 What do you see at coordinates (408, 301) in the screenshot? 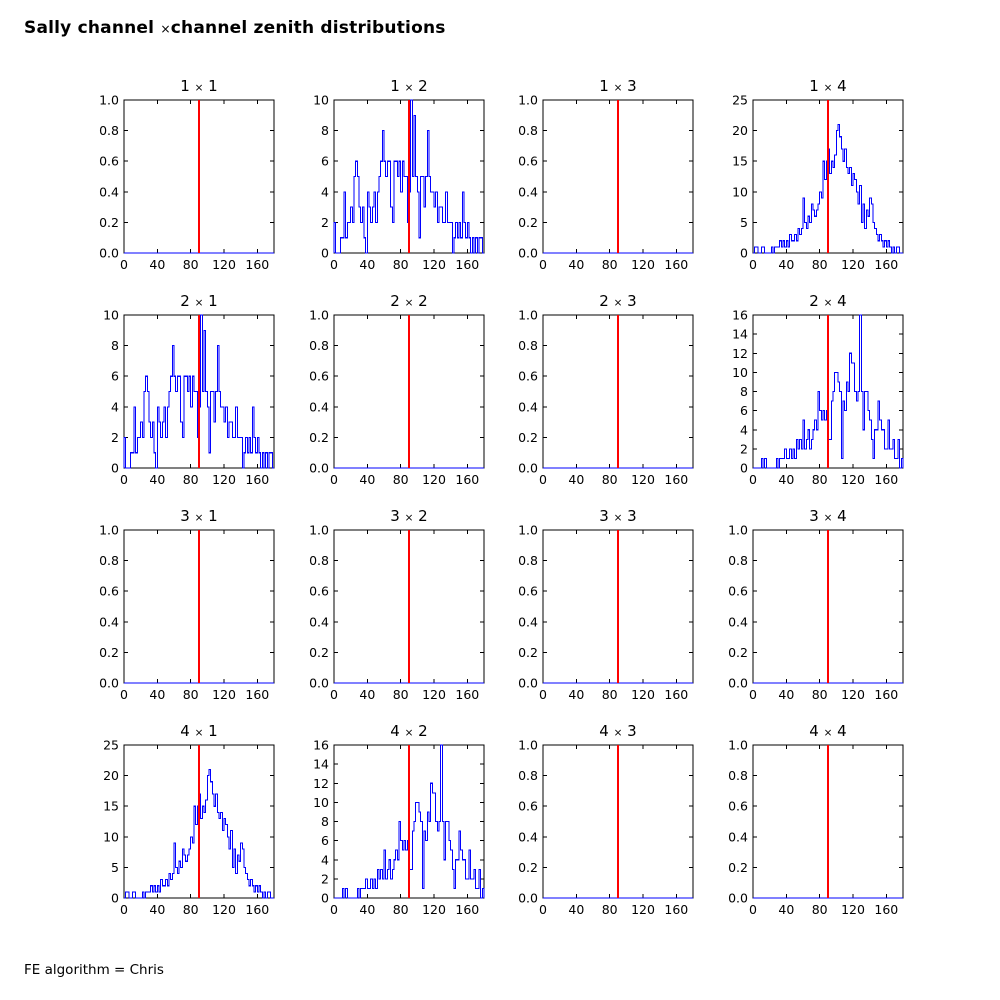
I see `subplot-title: 2 × 2` at bounding box center [408, 301].